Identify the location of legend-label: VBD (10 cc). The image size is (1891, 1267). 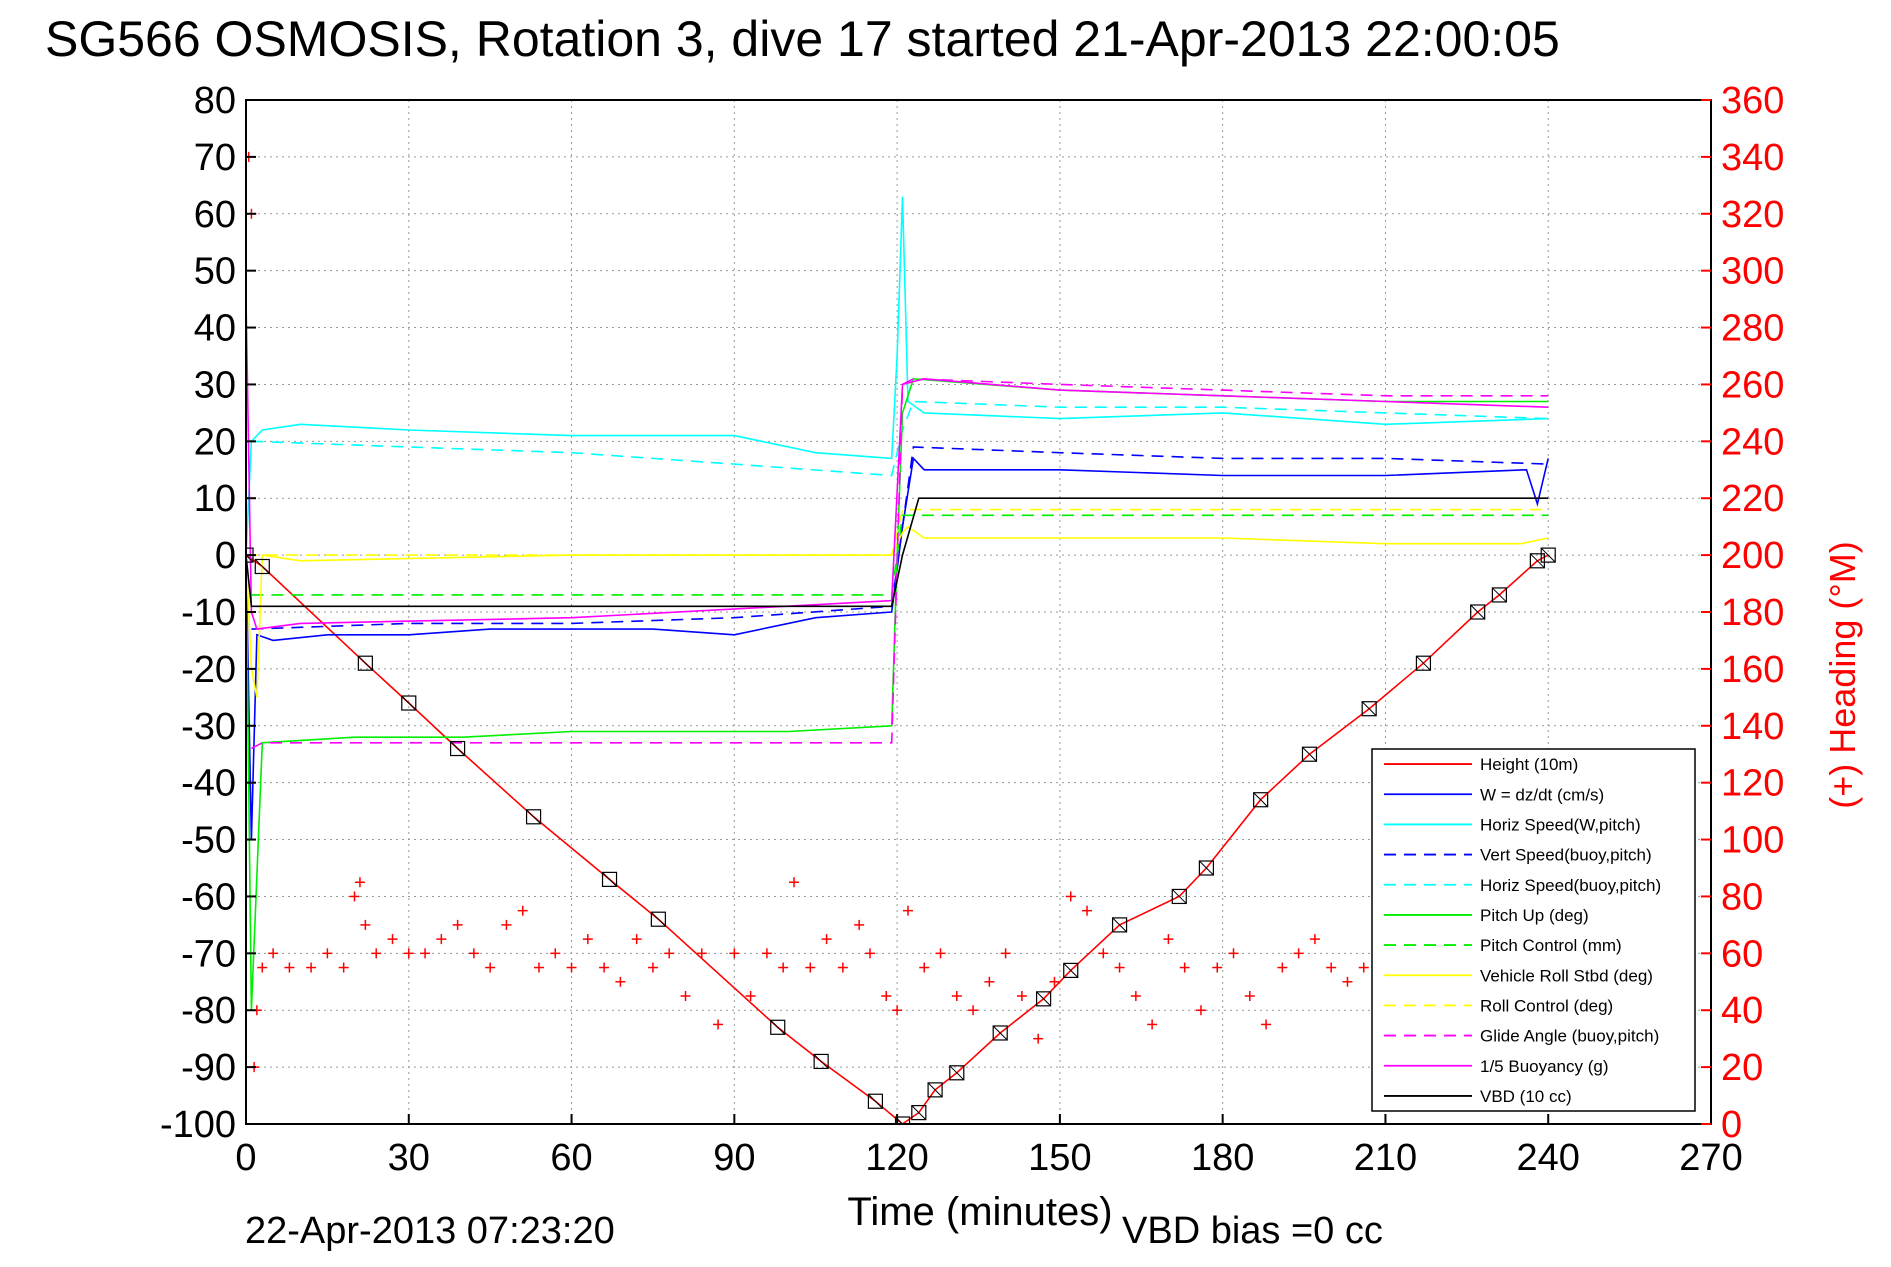
(1526, 1096).